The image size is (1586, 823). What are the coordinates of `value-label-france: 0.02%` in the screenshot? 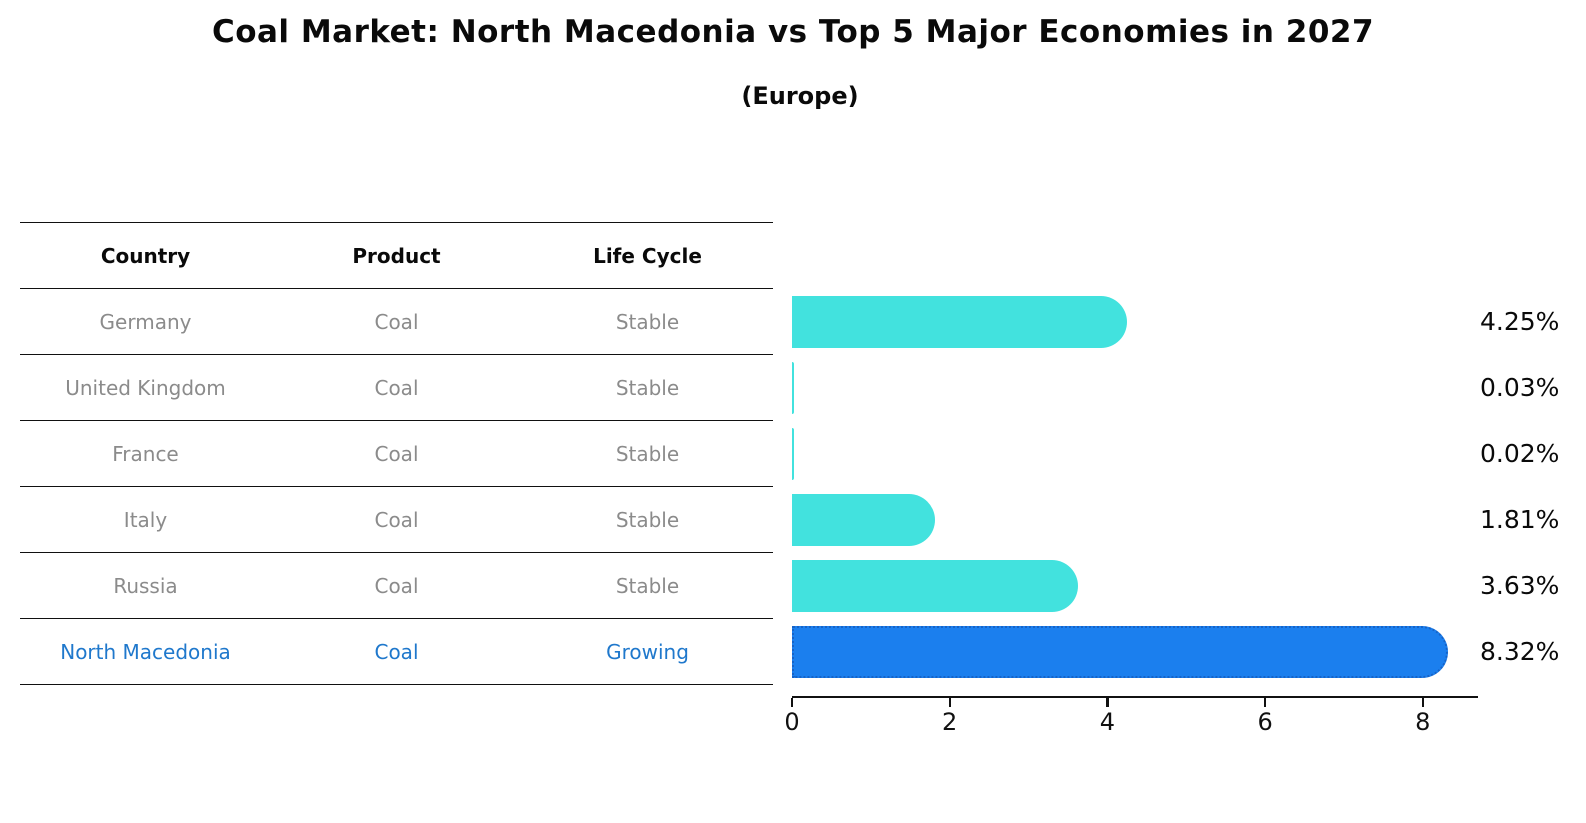 It's located at (1520, 453).